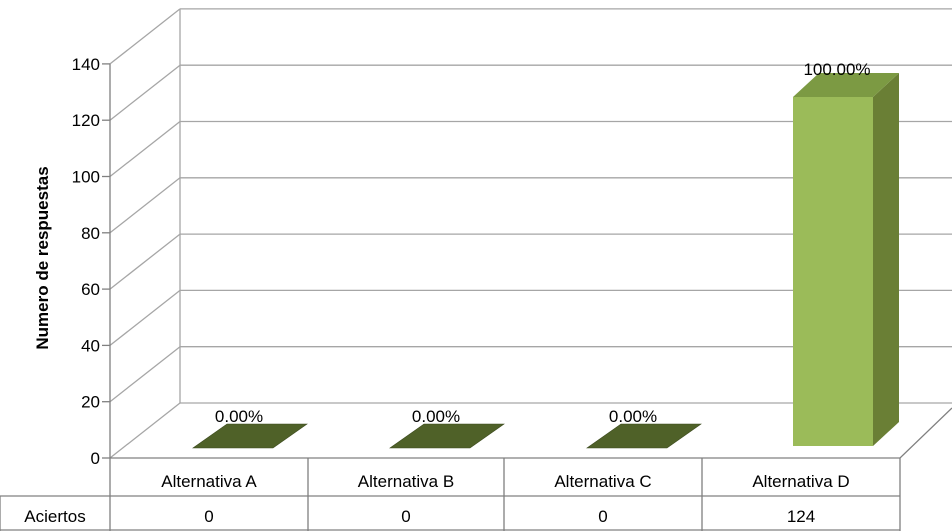 The height and width of the screenshot is (531, 952). What do you see at coordinates (800, 481) in the screenshot?
I see `category-label-4: Alternativa D` at bounding box center [800, 481].